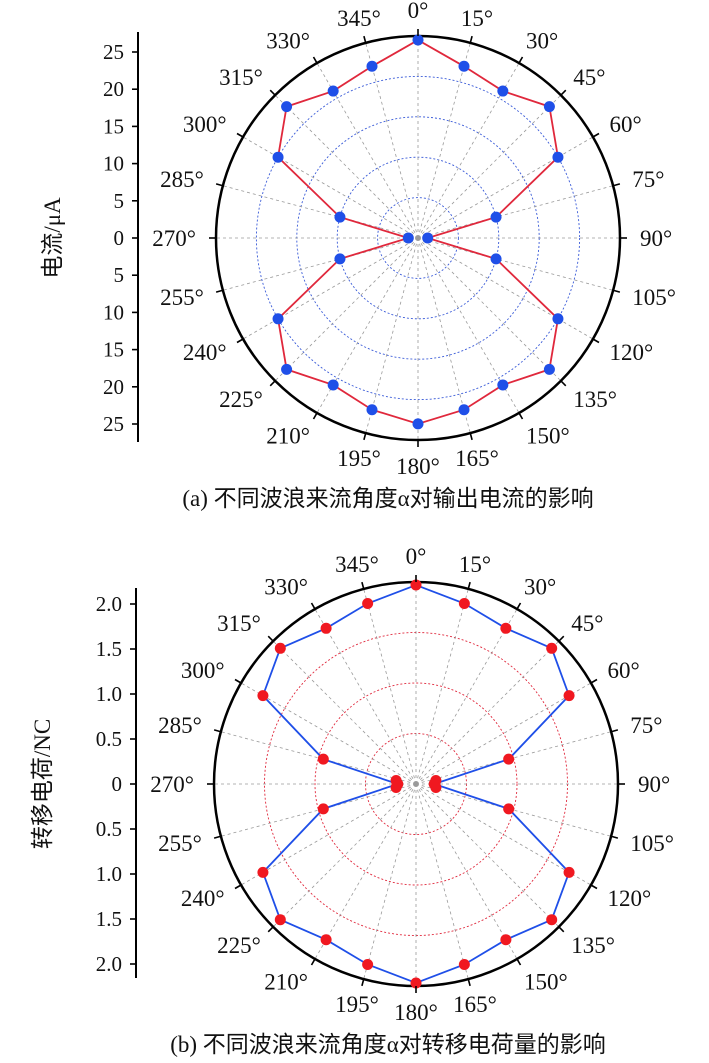 The width and height of the screenshot is (709, 1063). I want to click on panel-a-ylabel: 电流/μA, so click(52, 238).